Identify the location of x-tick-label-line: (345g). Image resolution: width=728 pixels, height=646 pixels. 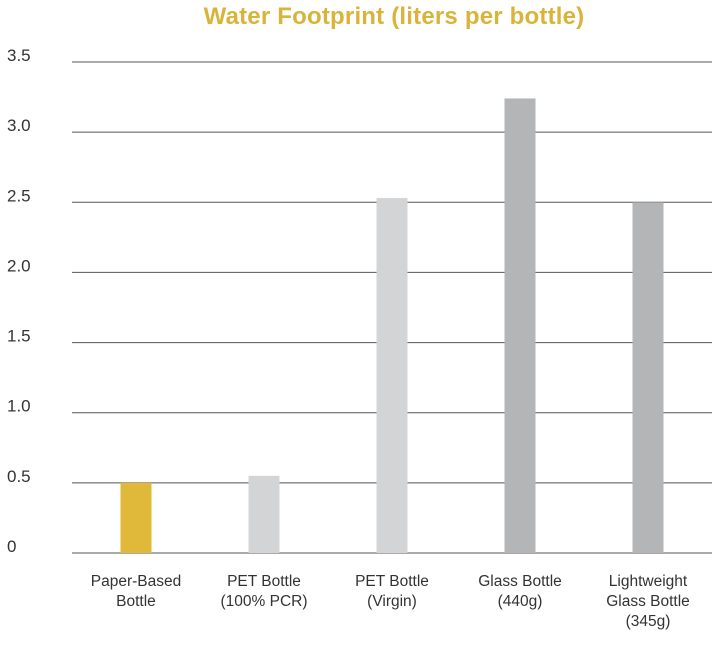
(648, 621).